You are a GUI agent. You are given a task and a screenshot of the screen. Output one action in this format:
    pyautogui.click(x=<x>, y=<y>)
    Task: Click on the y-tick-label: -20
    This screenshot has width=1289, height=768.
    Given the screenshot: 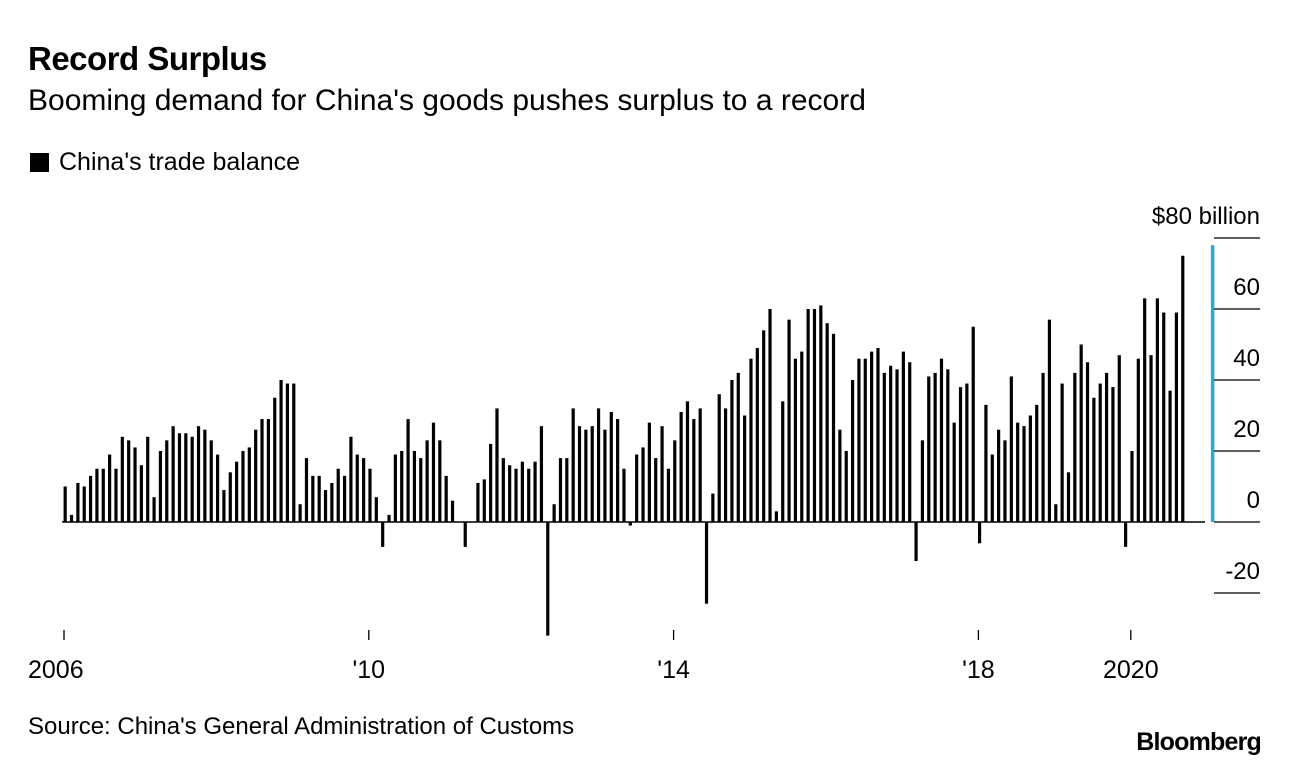 What is the action you would take?
    pyautogui.click(x=1242, y=571)
    